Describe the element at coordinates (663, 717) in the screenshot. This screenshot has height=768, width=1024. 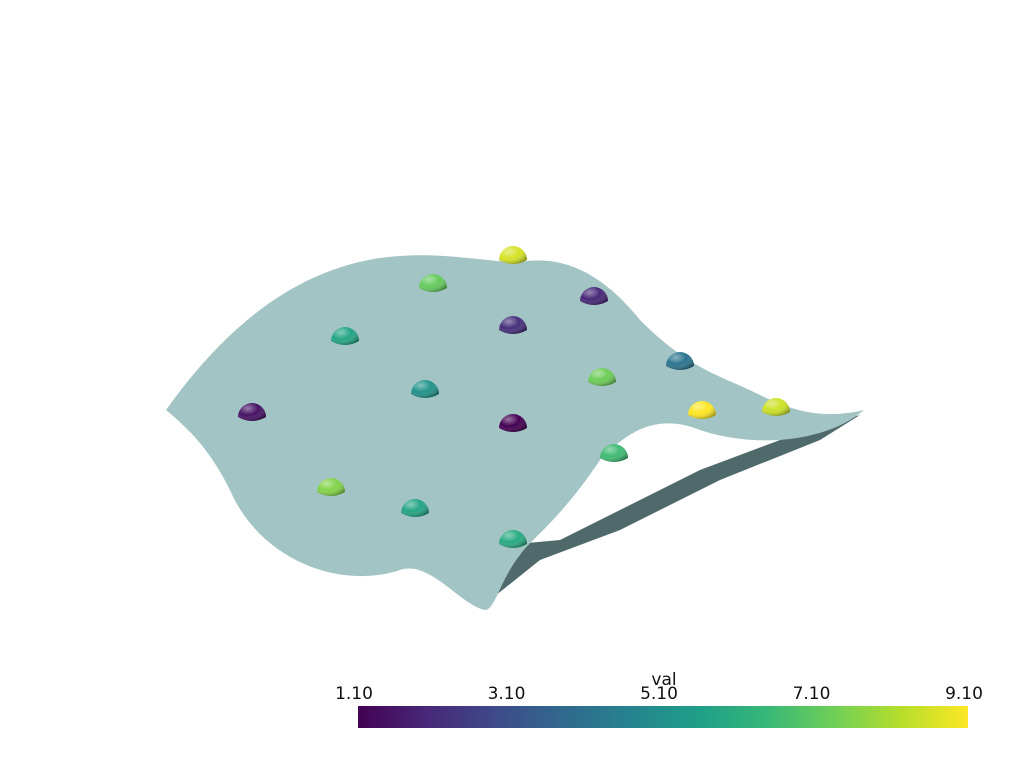
I see `colorbar-gradient` at that location.